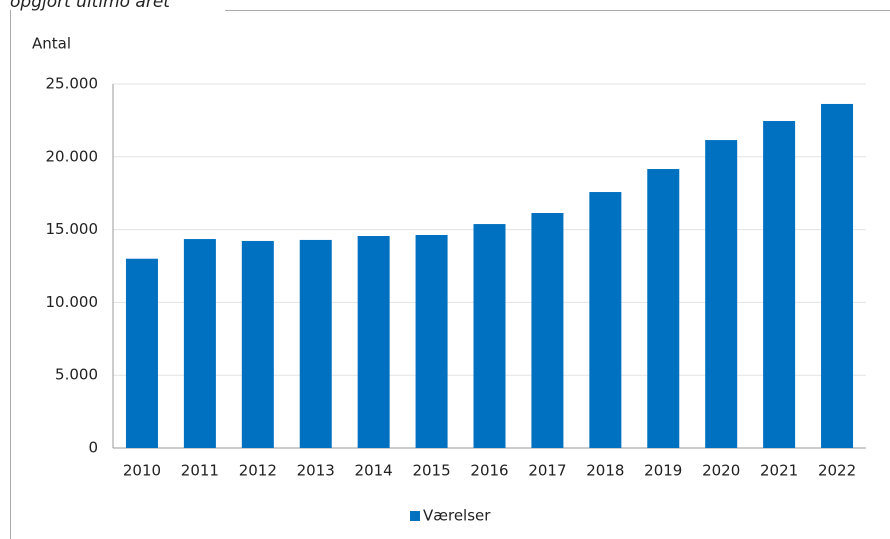 This screenshot has width=890, height=539. What do you see at coordinates (90, 6) in the screenshot?
I see `subtitle: opgjort ultimo året` at bounding box center [90, 6].